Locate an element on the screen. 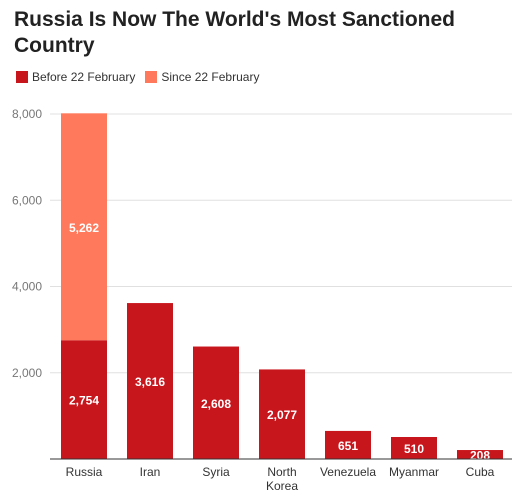  legend-label-before: Before 22 February is located at coordinates (84, 77).